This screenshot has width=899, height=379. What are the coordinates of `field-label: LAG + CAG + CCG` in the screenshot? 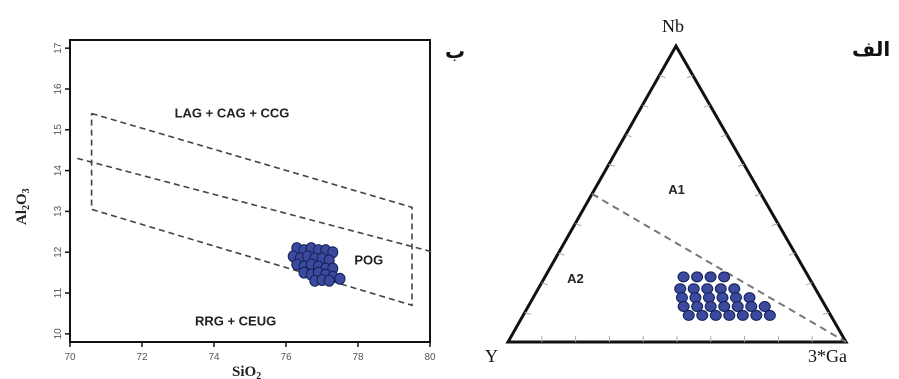 It's located at (232, 113).